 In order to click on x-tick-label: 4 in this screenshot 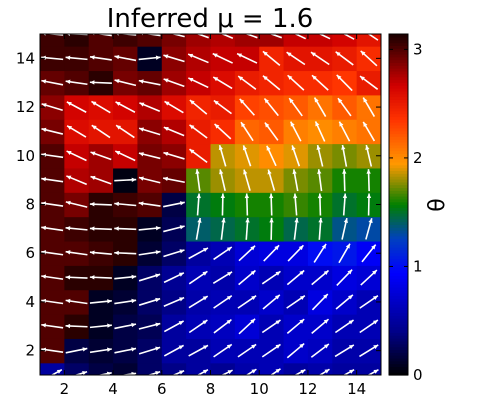, I will do `click(113, 389)`.